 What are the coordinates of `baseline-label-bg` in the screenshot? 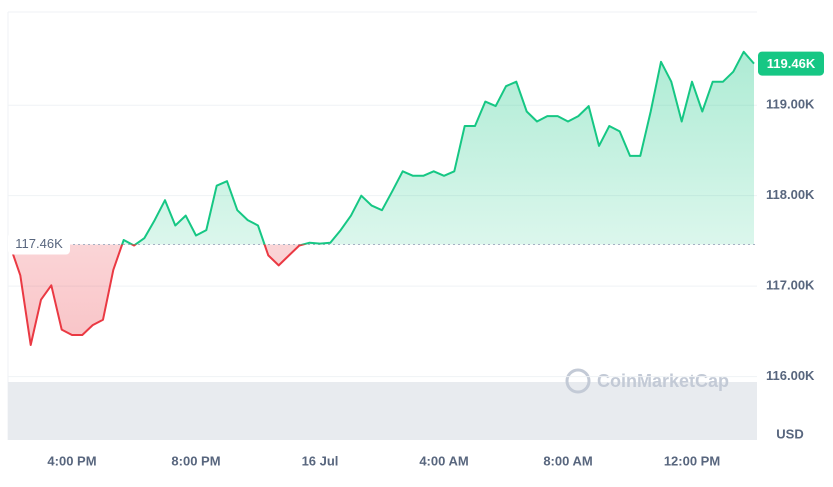 It's located at (39, 243).